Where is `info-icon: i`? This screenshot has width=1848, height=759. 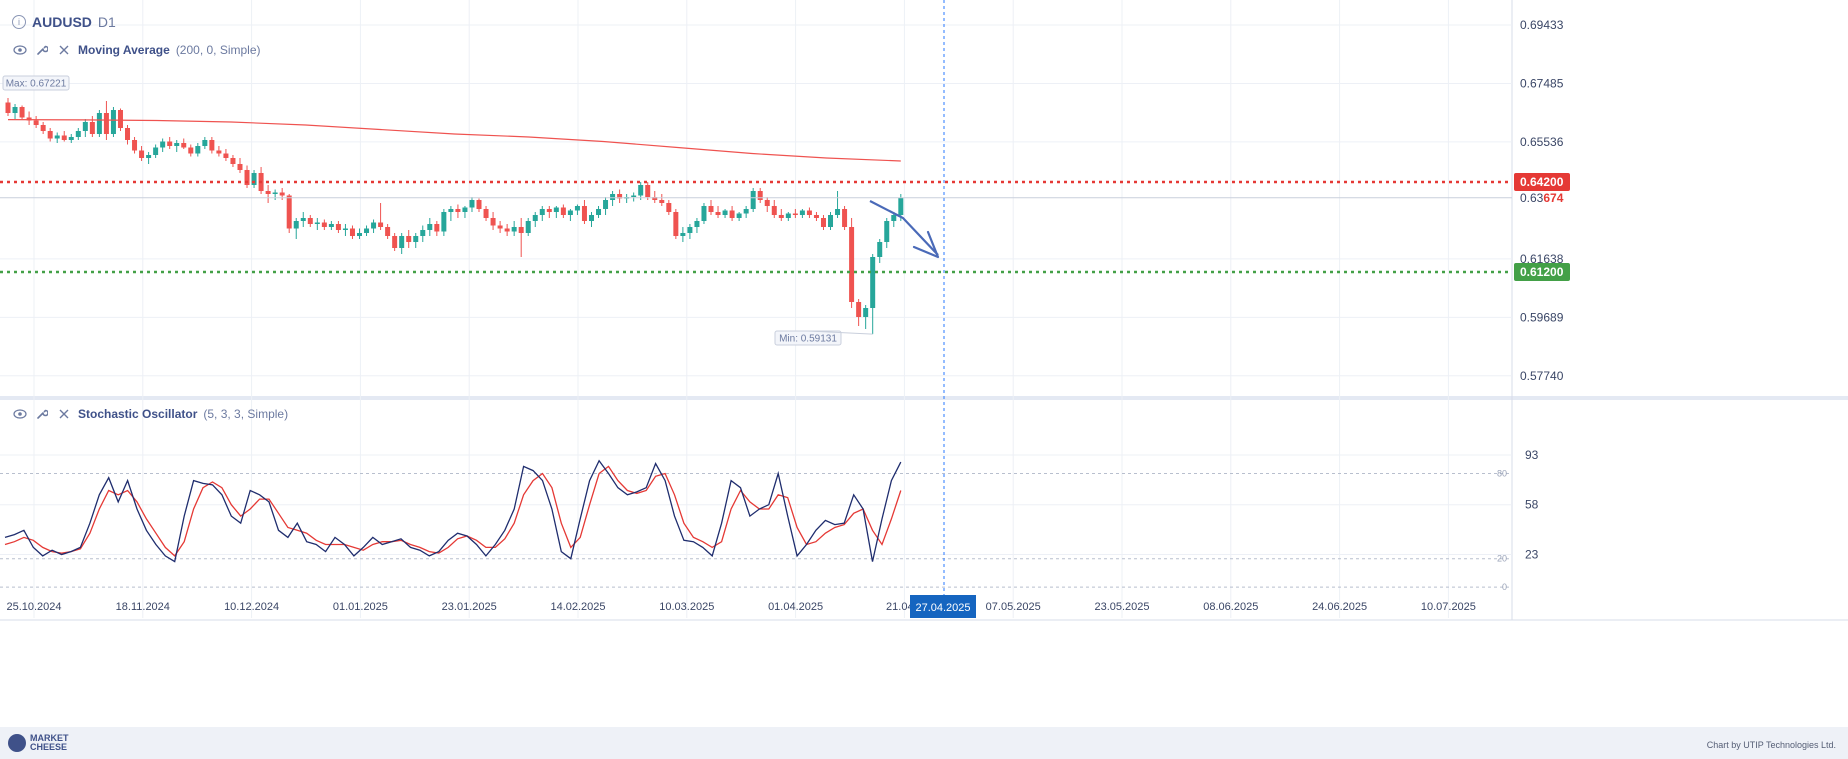
info-icon: i is located at coordinates (19, 22).